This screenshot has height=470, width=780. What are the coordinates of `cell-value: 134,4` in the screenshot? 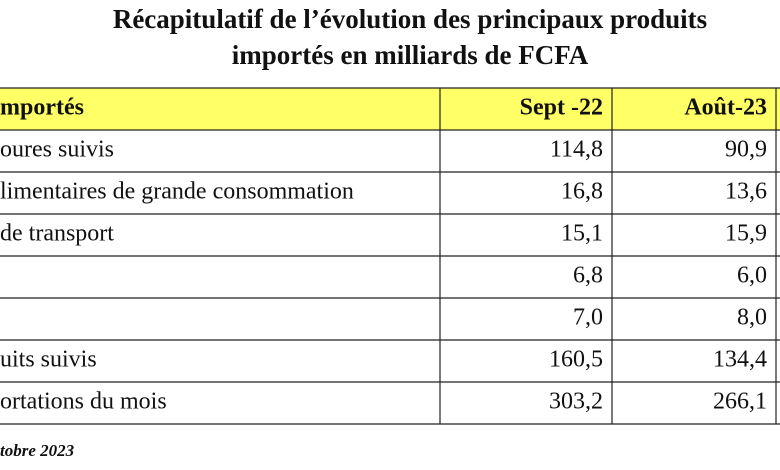 It's located at (740, 360).